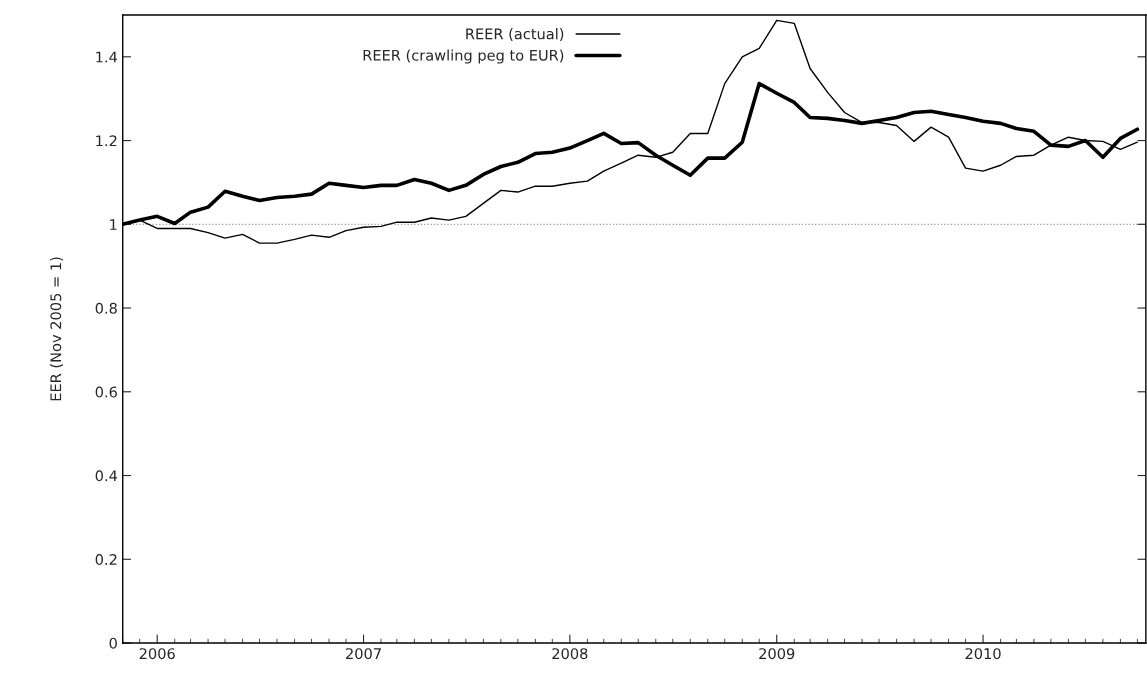 This screenshot has width=1147, height=679. Describe the element at coordinates (463, 56) in the screenshot. I see `legend-label: REER (crawling peg to EUR)` at that location.